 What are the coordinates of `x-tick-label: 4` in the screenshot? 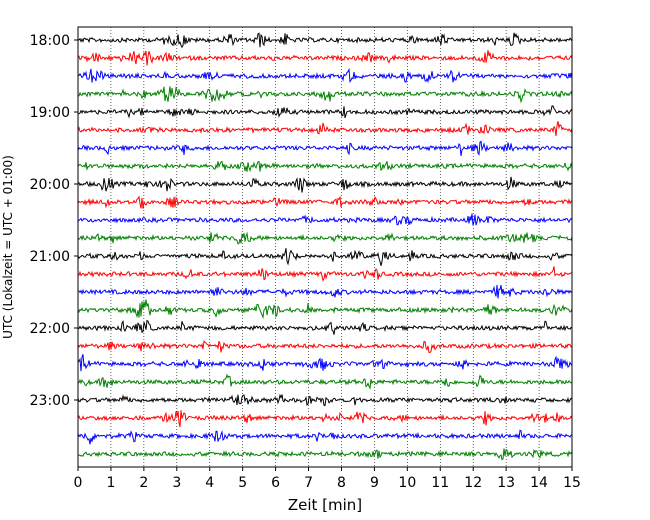 It's located at (209, 483).